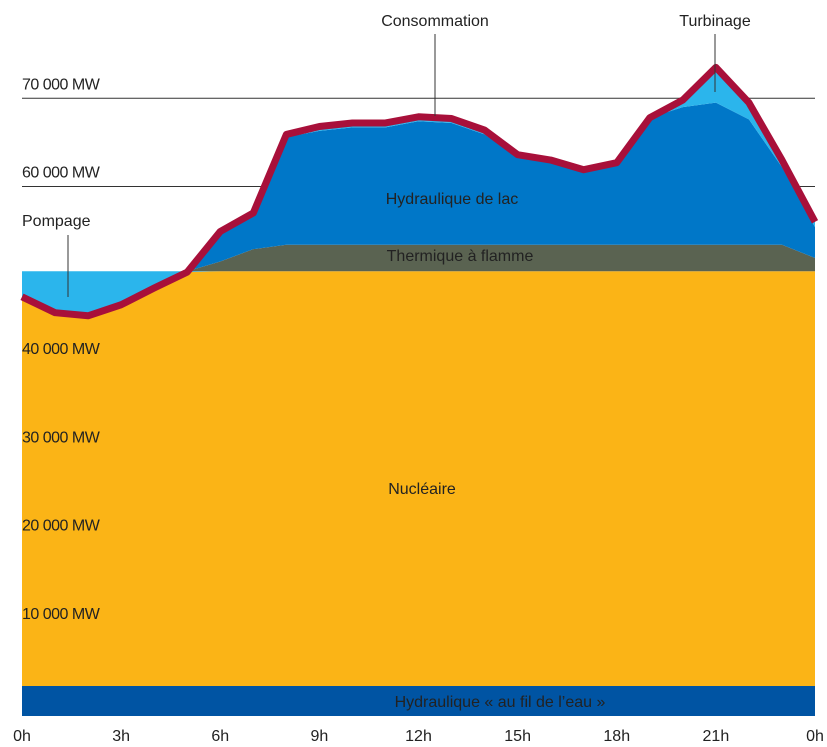  Describe the element at coordinates (616, 736) in the screenshot. I see `x-tick-label: 18h` at that location.